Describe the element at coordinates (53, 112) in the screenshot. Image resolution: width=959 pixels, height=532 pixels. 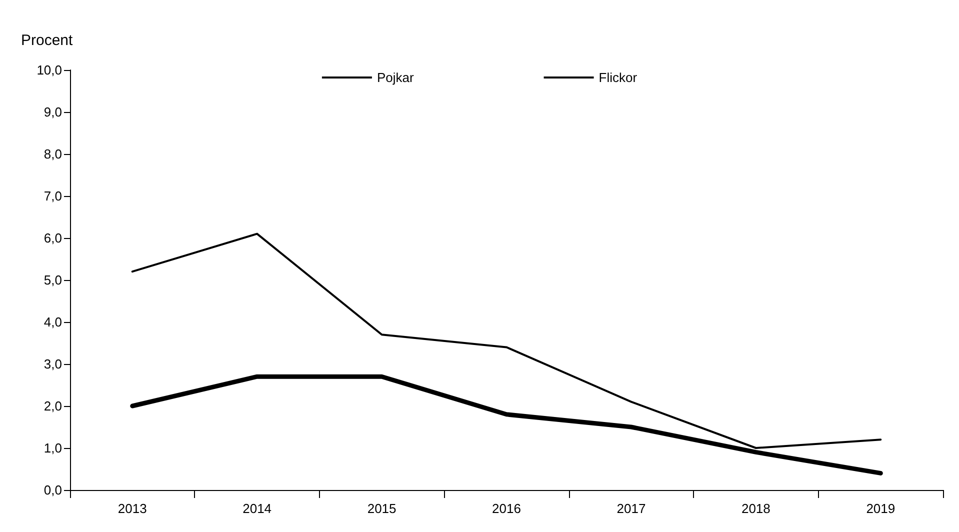
I see `y-tick-label: 9,0` at that location.